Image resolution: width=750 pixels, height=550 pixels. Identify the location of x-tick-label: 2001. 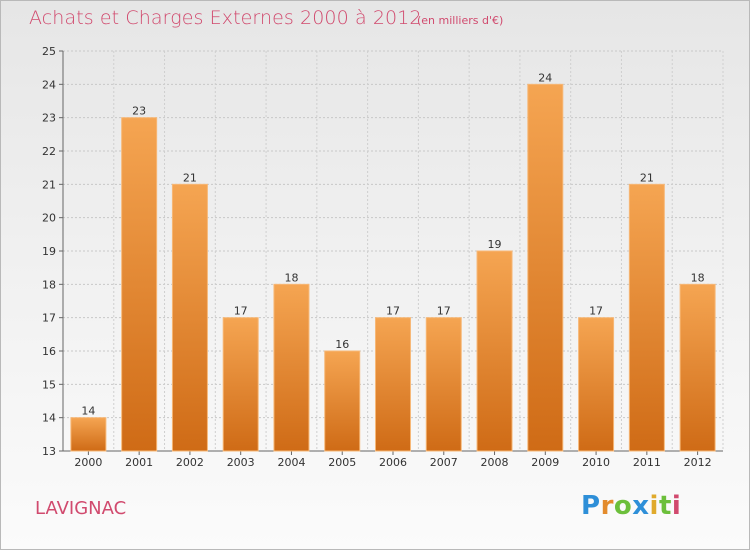
(139, 462).